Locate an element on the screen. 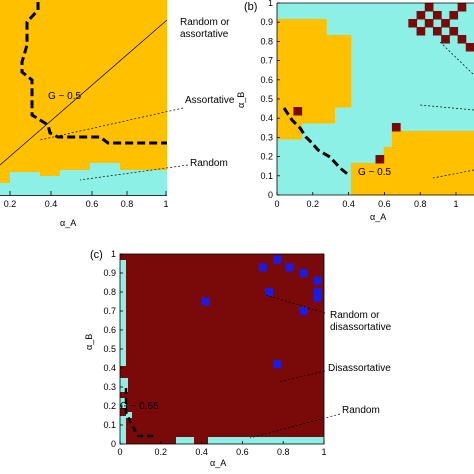 The width and height of the screenshot is (474, 474). panel-b-xtick-label: 0.8 is located at coordinates (420, 204).